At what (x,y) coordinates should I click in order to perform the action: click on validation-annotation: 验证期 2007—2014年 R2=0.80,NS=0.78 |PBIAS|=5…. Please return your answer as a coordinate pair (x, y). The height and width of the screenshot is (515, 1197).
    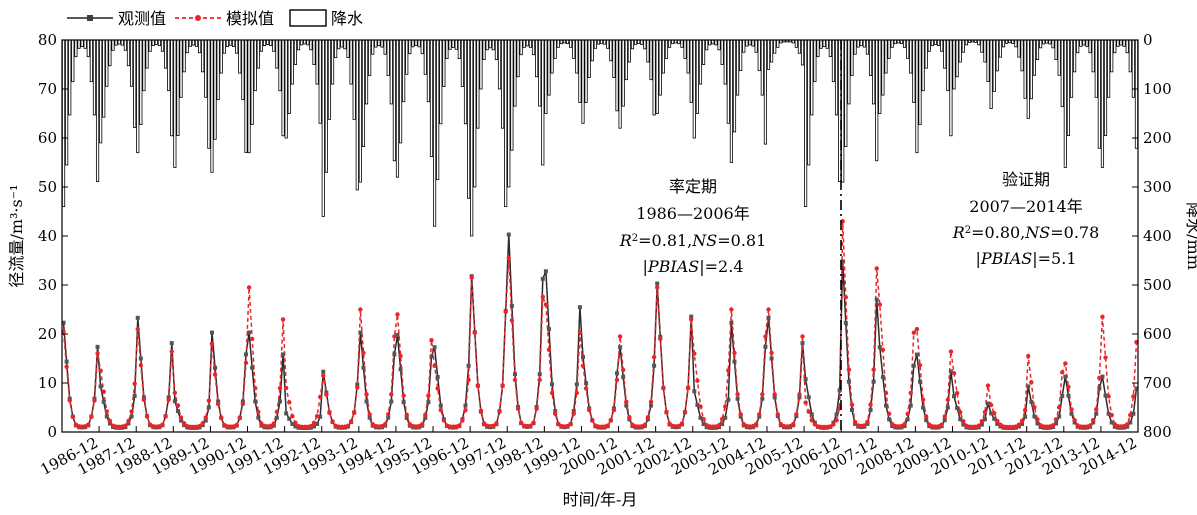
    Looking at the image, I should click on (1026, 219).